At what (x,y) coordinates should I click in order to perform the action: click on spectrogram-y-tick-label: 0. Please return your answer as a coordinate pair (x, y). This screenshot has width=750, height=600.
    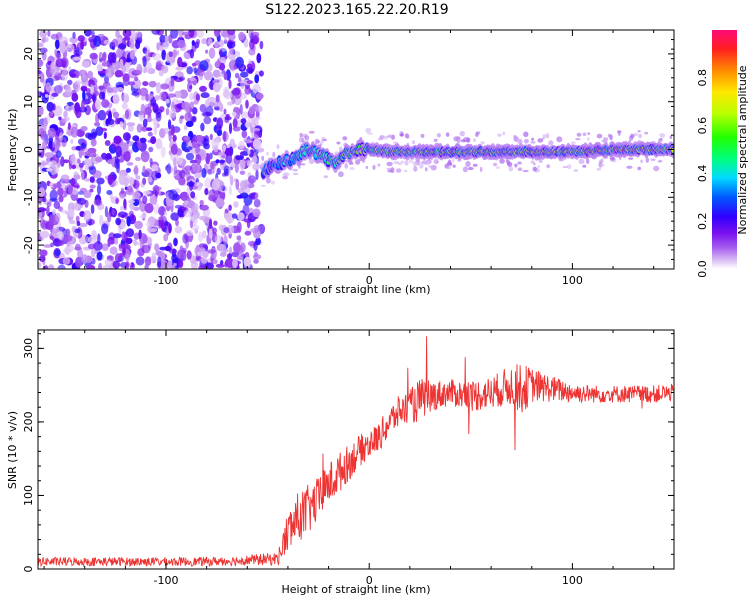
    Looking at the image, I should click on (28, 149).